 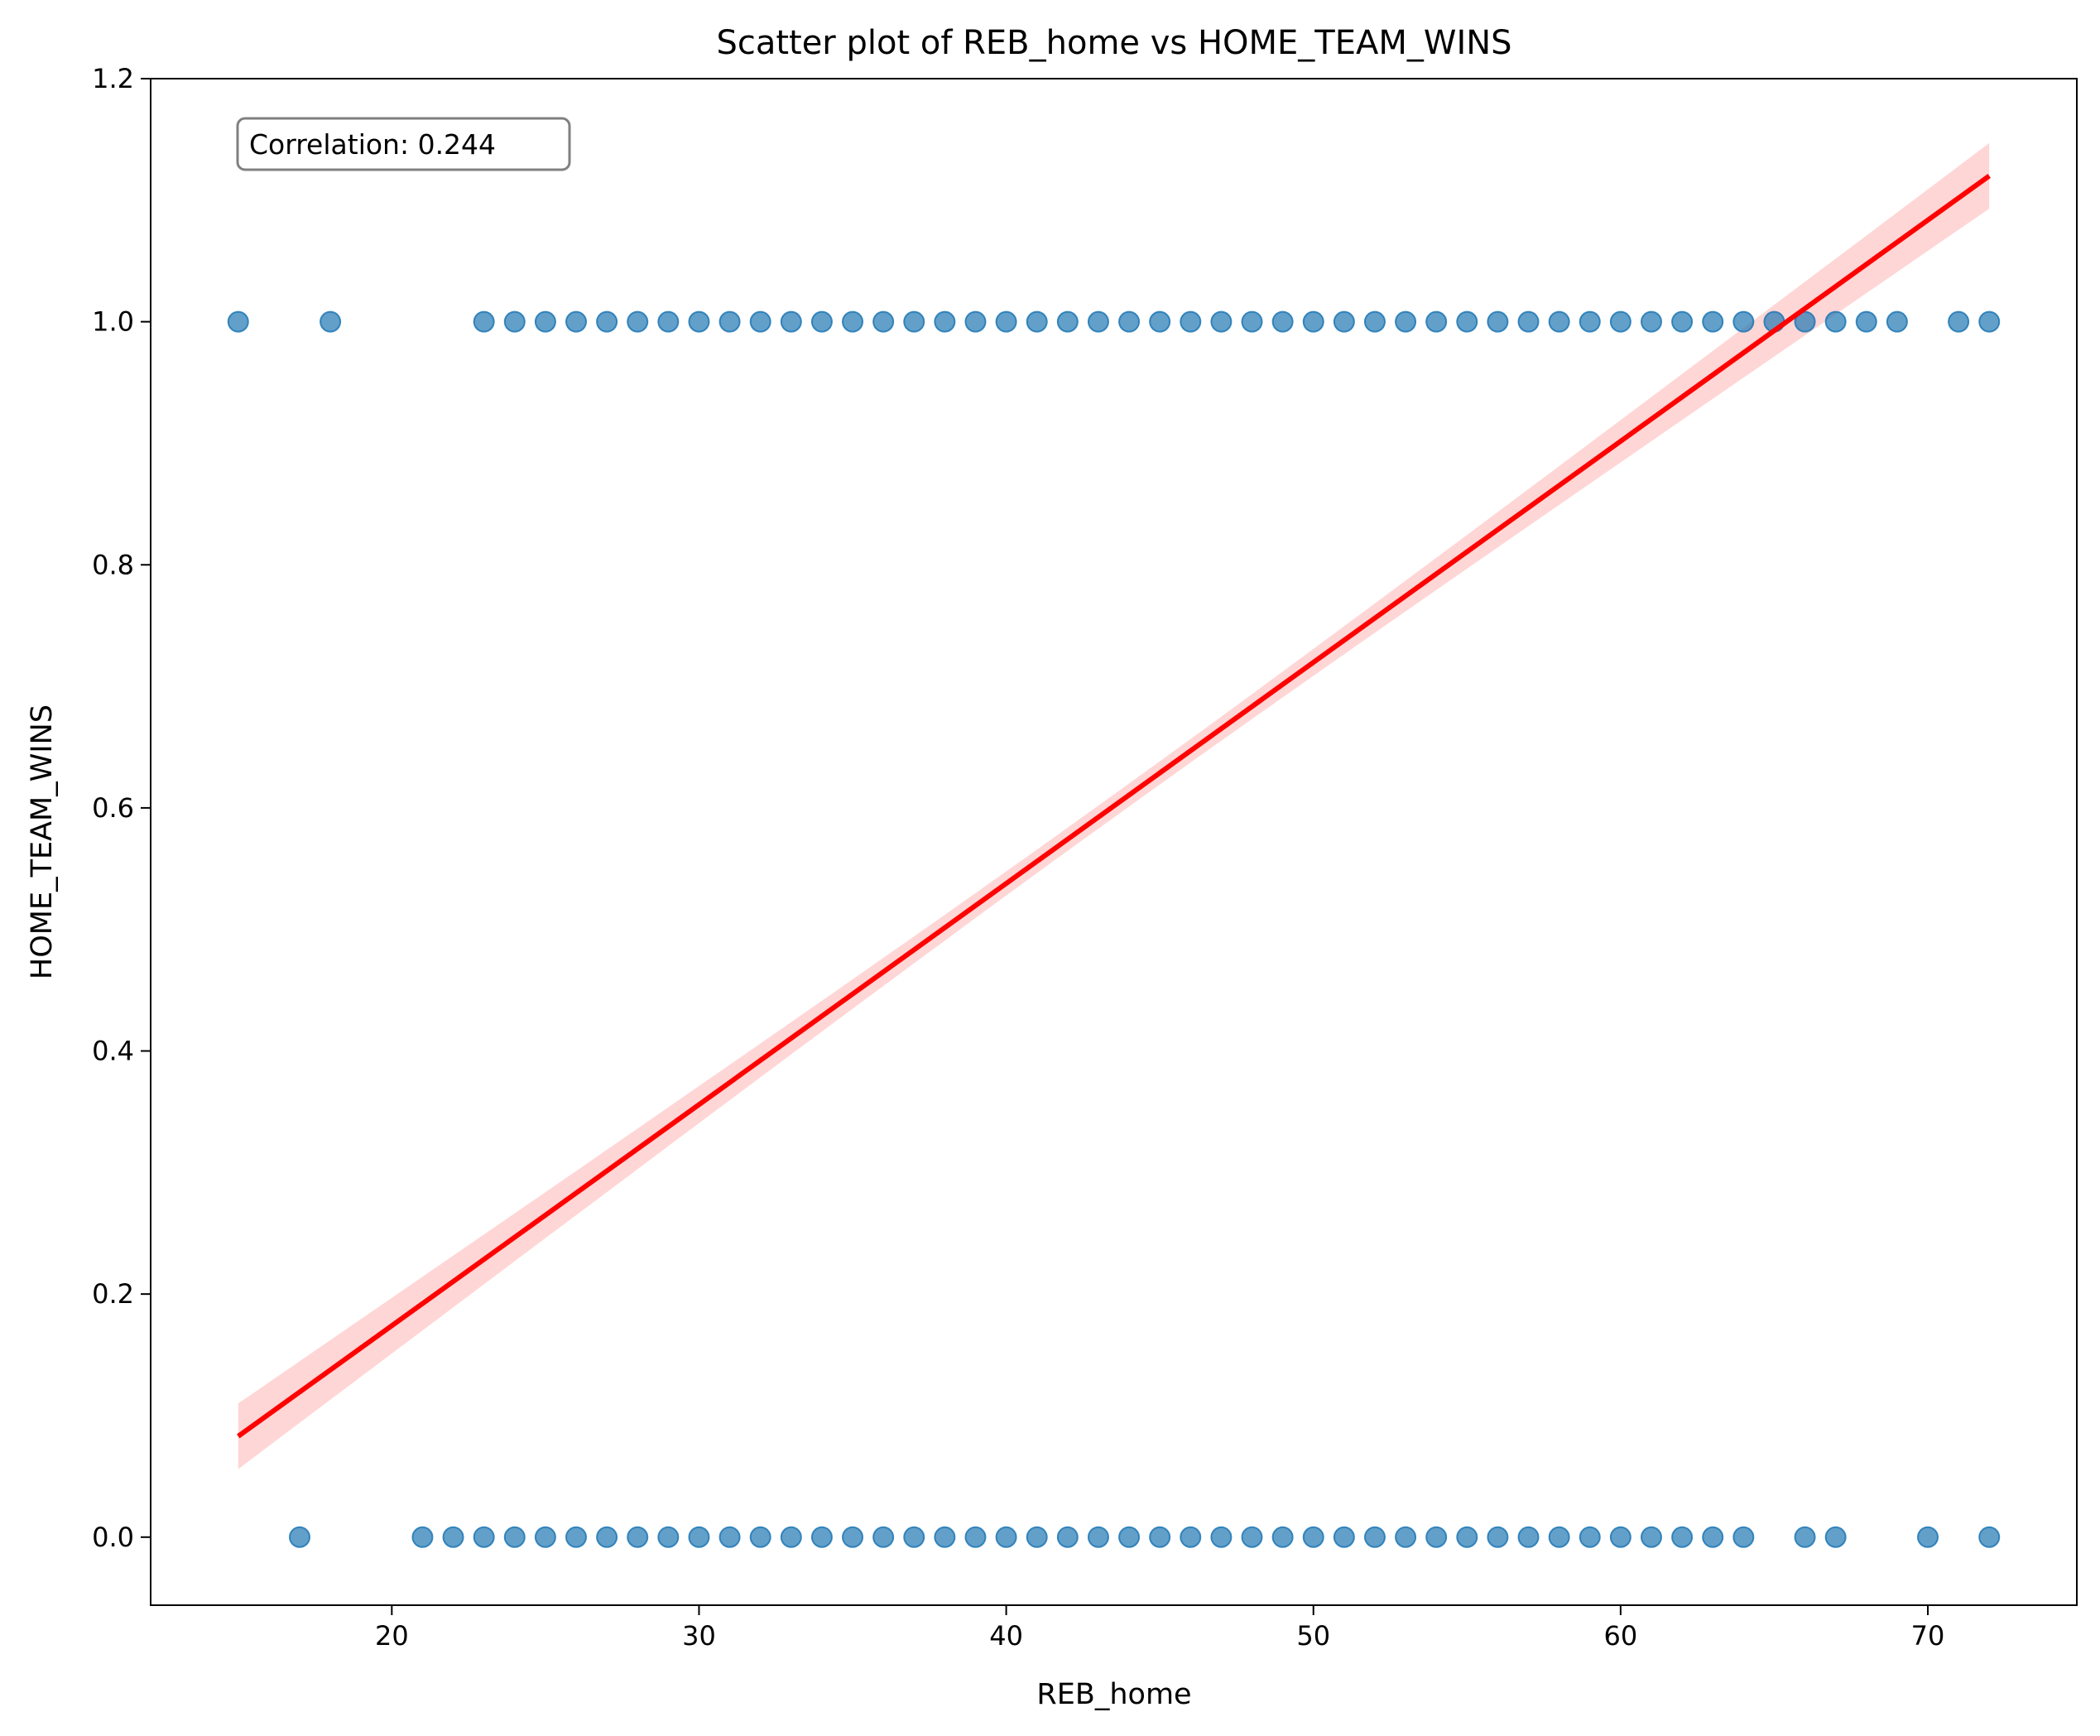 What do you see at coordinates (113, 808) in the screenshot?
I see `y-tick-label: 0.6` at bounding box center [113, 808].